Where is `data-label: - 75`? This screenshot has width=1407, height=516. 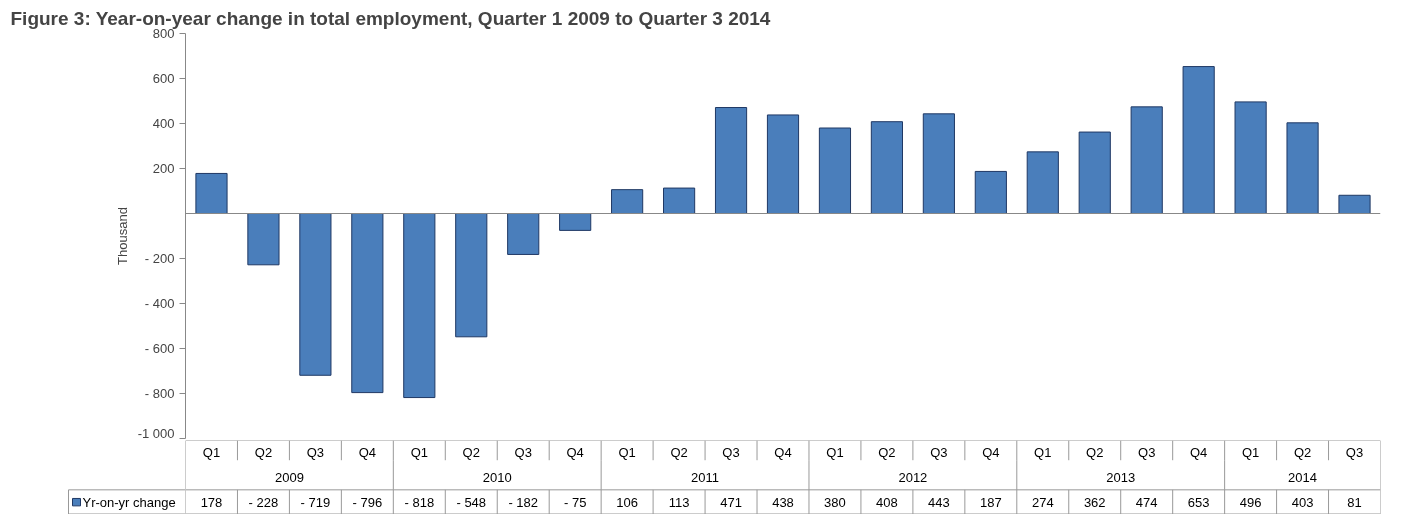
data-label: - 75 is located at coordinates (575, 502).